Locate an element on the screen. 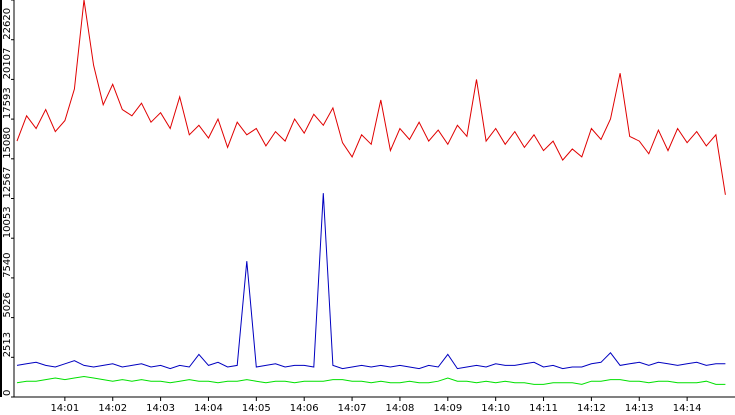  y-tick-label: 7540 is located at coordinates (7, 264).